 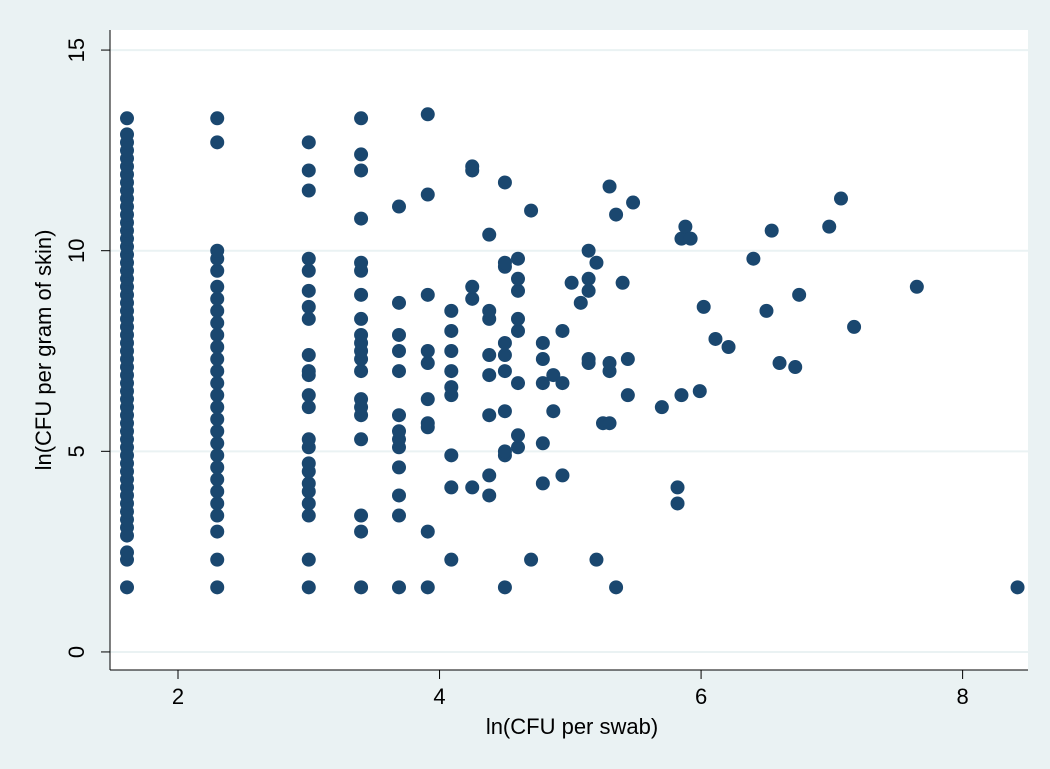 What do you see at coordinates (76, 652) in the screenshot?
I see `y-tick-label: 0` at bounding box center [76, 652].